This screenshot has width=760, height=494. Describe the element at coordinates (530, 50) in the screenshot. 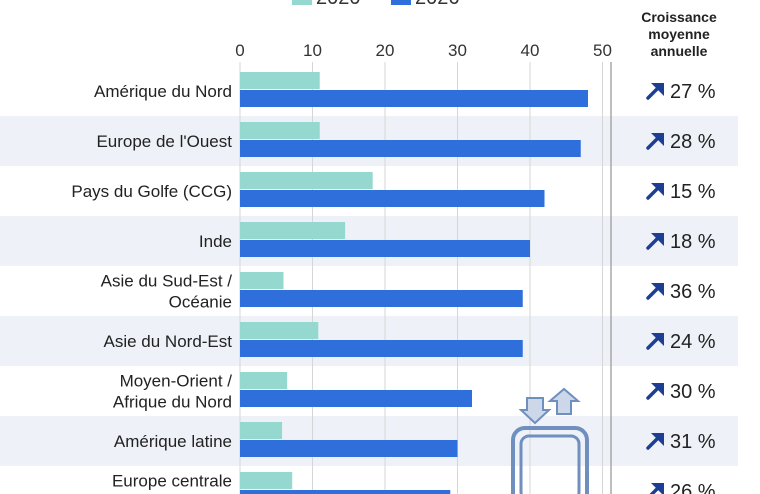

I see `x-tick-label: 40` at that location.